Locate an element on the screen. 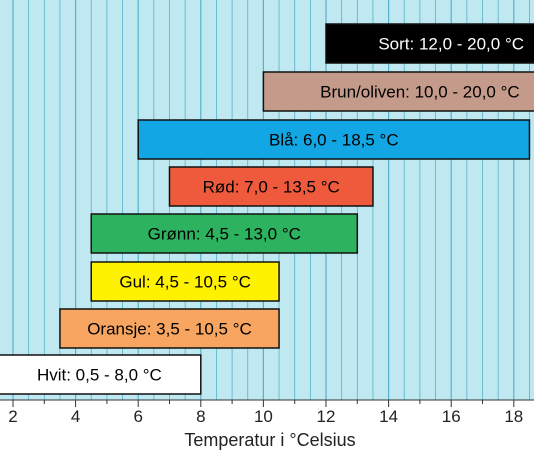 Image resolution: width=534 pixels, height=462 pixels. range-bar-label: Blå: 6,0 - 18,5 °C is located at coordinates (334, 140).